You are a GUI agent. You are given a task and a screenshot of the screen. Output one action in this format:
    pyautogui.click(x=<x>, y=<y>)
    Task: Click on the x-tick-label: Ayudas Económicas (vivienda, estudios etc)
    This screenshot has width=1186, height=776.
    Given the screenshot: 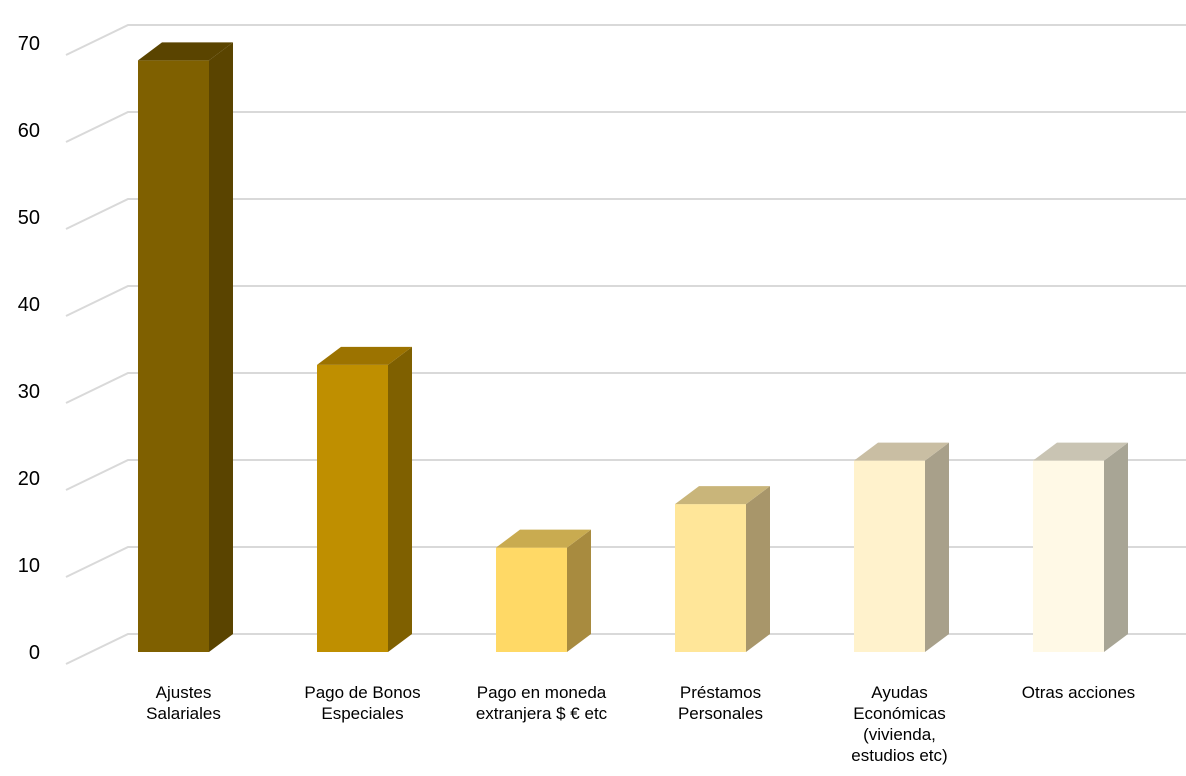 What is the action you would take?
    pyautogui.click(x=899, y=724)
    